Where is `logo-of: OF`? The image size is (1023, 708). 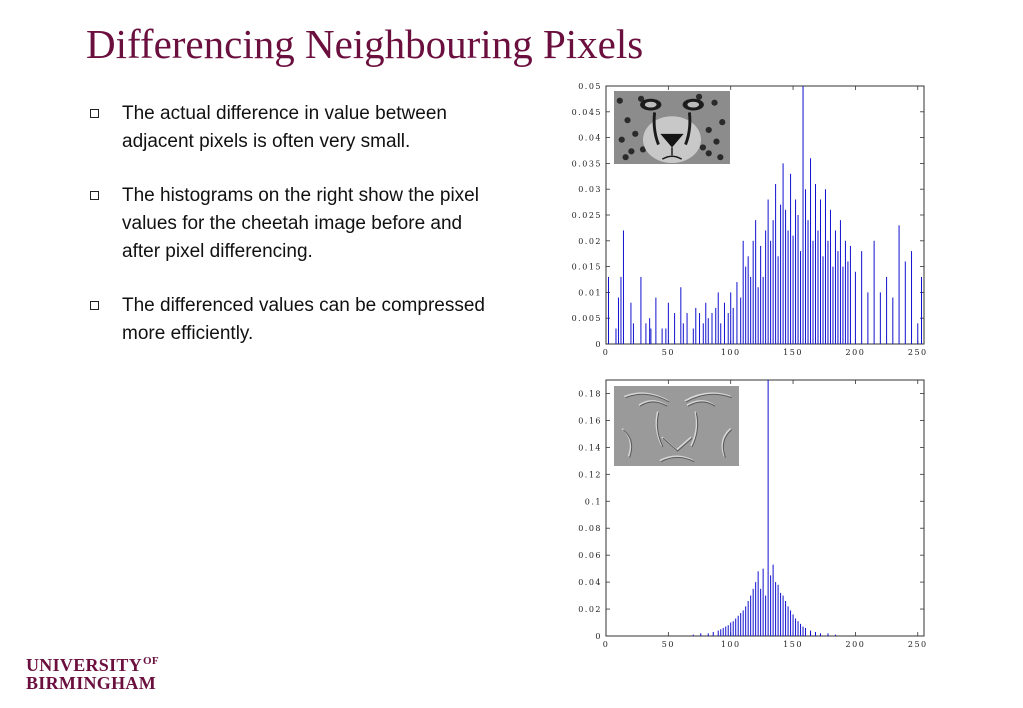
logo-of: OF is located at coordinates (151, 661).